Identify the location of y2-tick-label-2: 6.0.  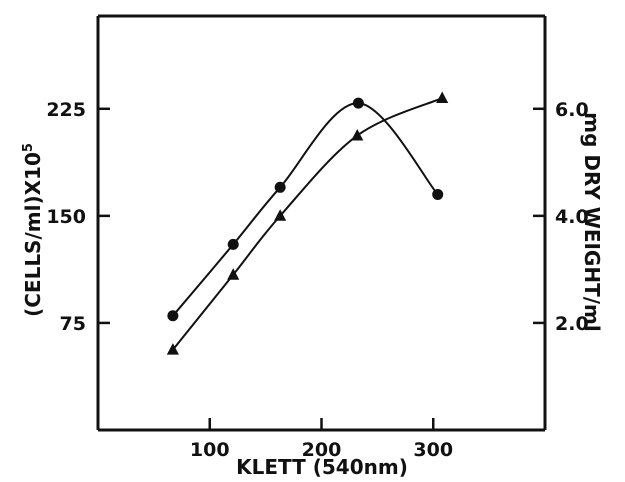
(572, 110).